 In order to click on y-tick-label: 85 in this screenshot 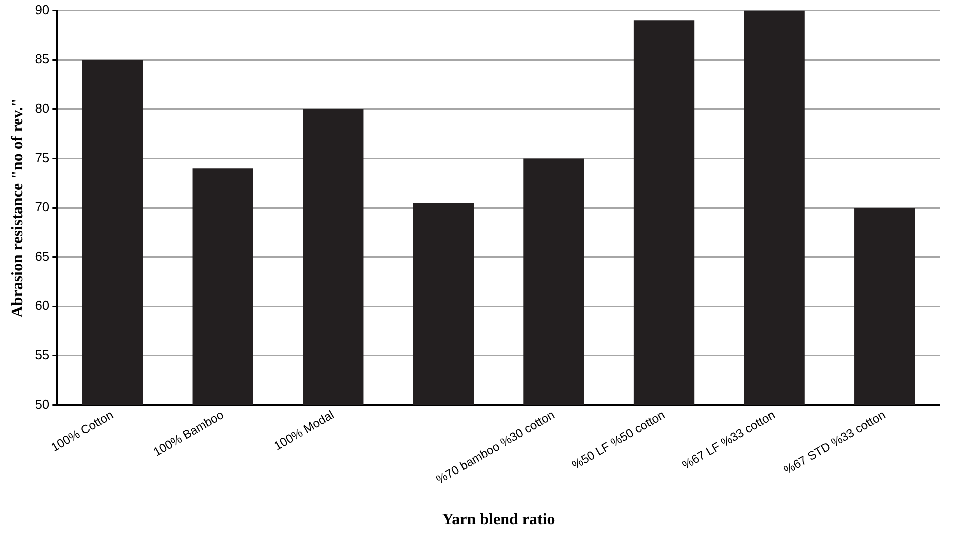, I will do `click(42, 59)`.